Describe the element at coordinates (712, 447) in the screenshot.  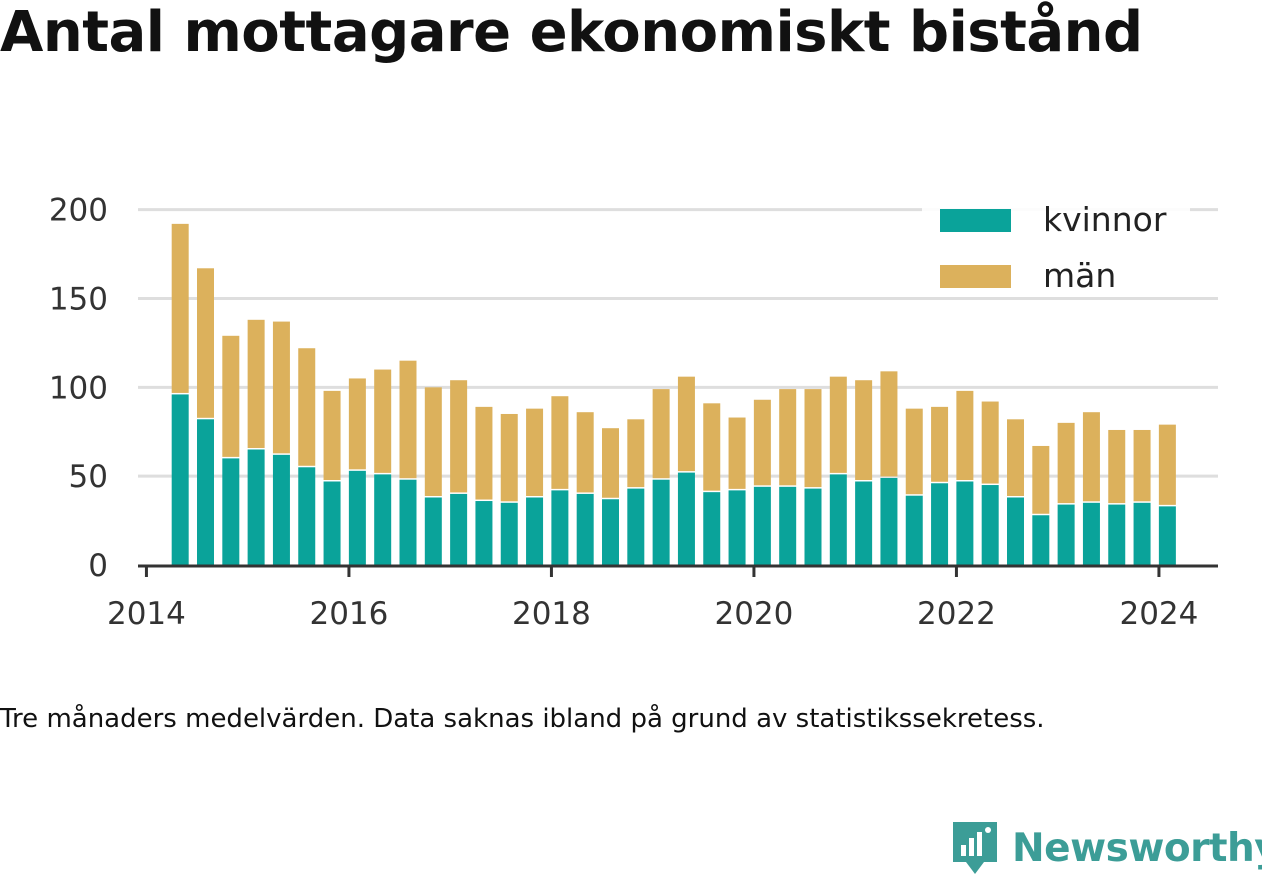
I see `bar-män-2019-08` at that location.